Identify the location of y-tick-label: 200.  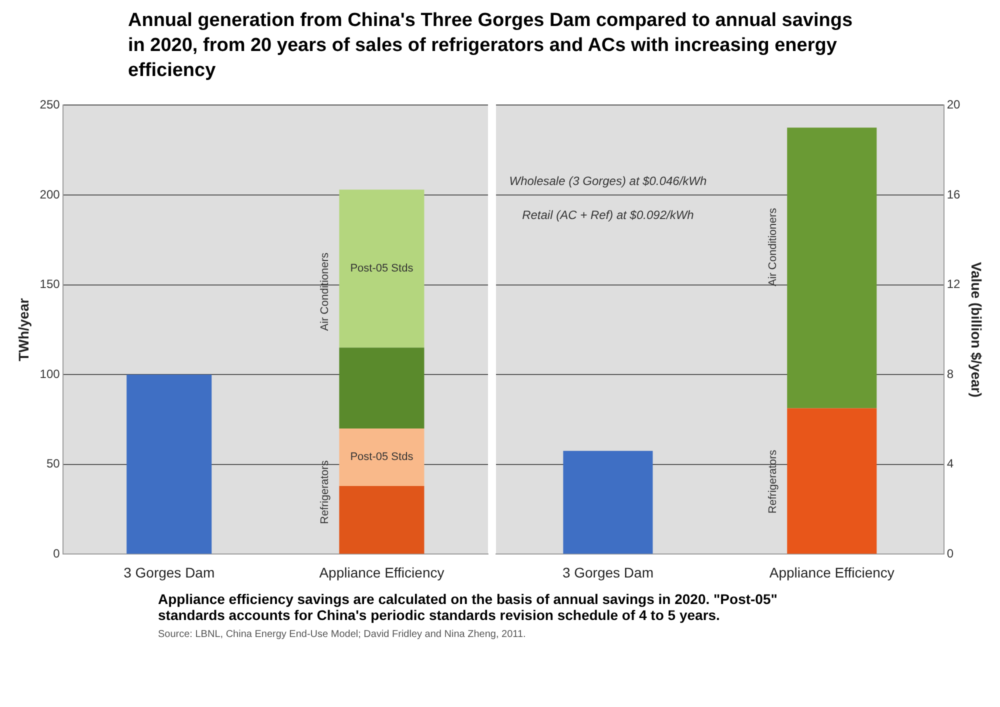
(50, 194).